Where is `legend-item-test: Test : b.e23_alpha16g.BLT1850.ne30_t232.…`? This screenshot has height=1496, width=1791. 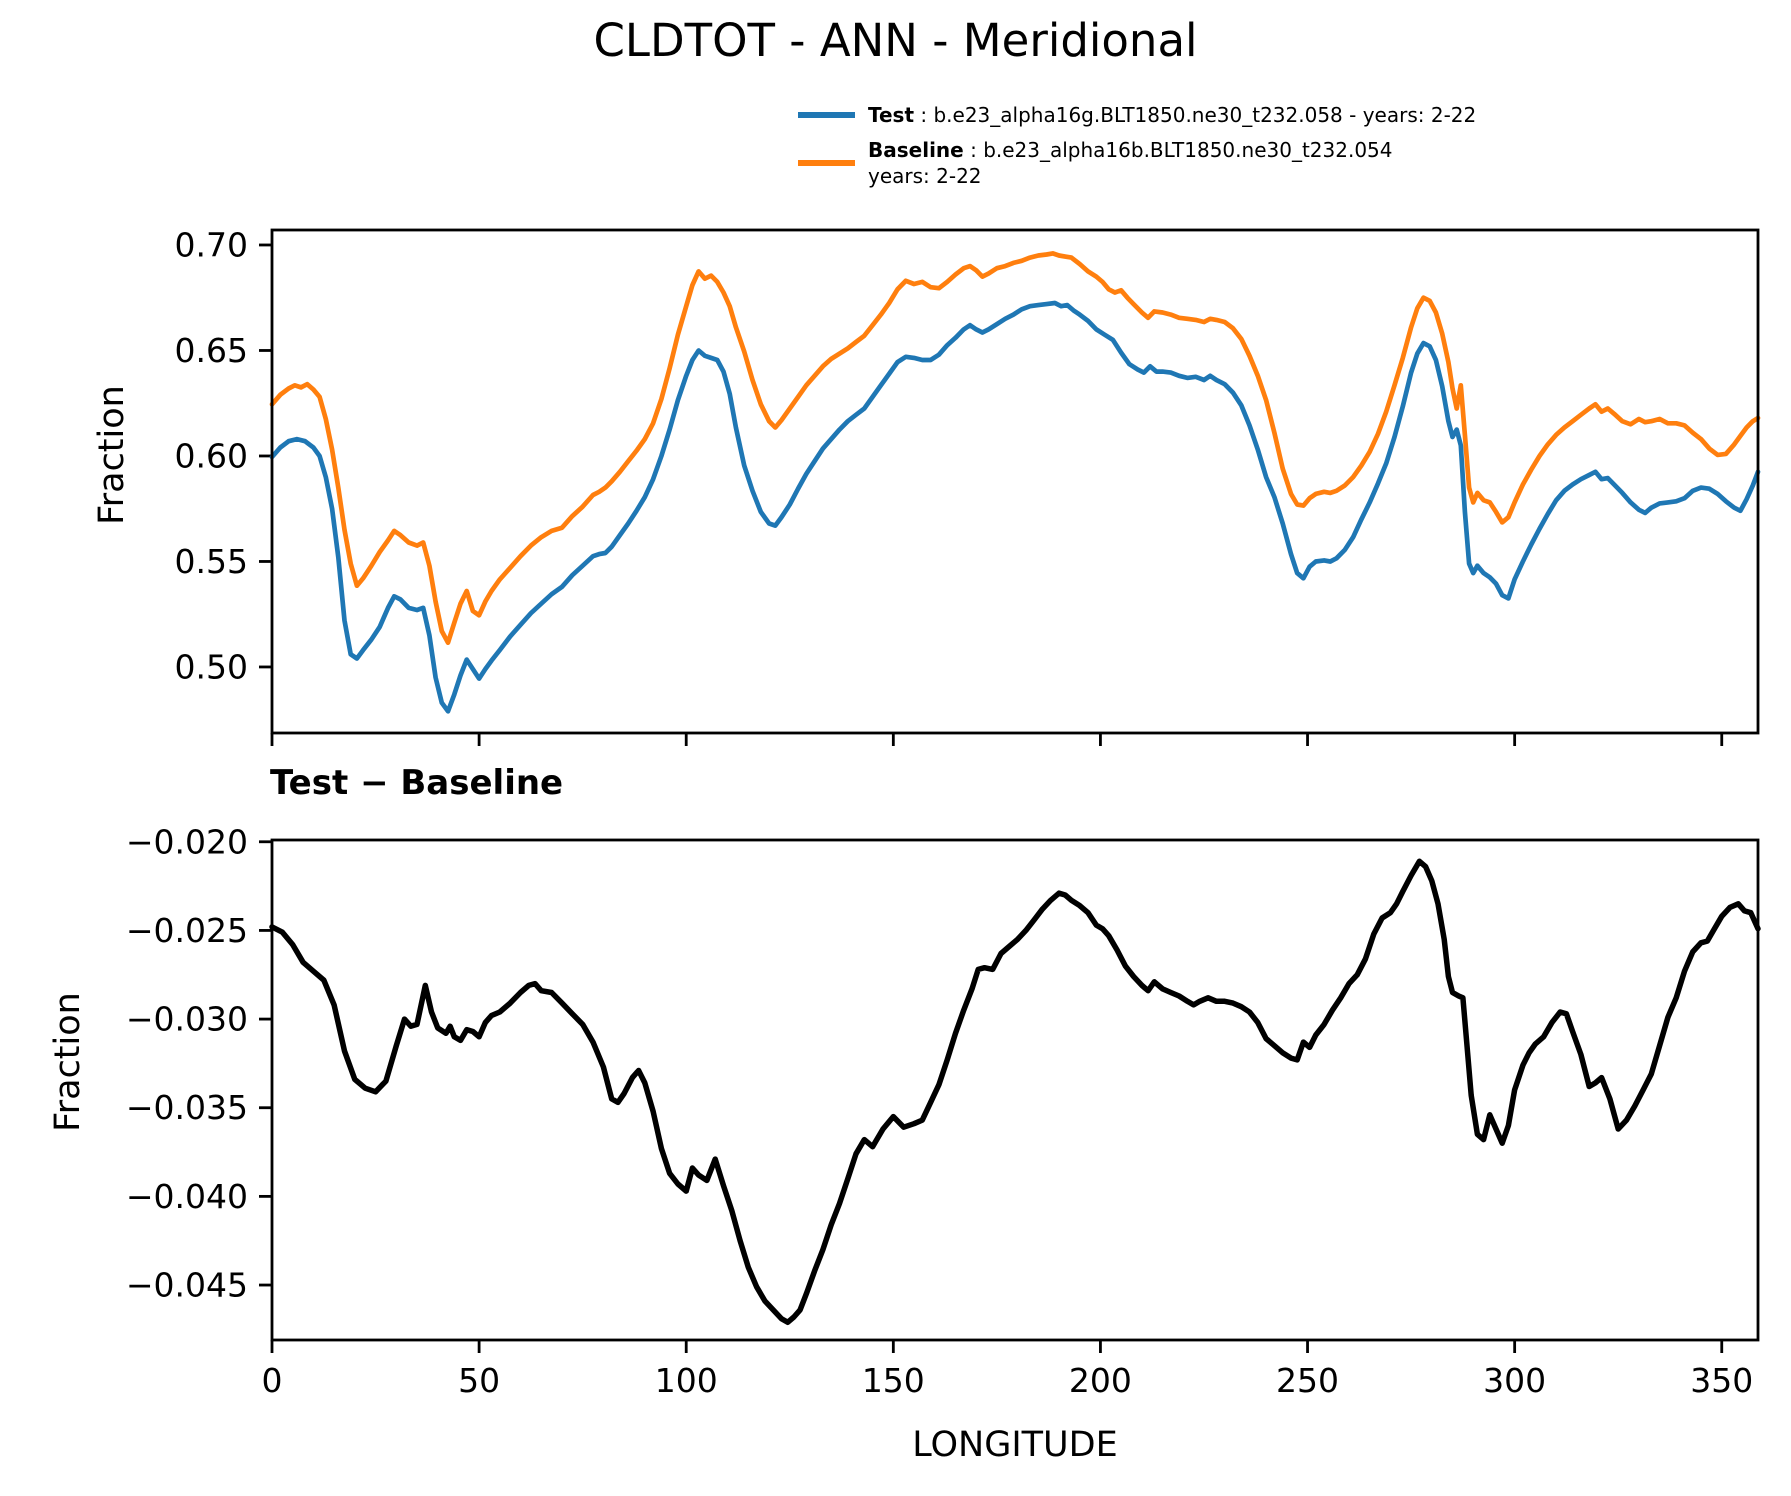
legend-item-test: Test : b.e23_alpha16g.BLT1850.ne30_t232.… is located at coordinates (1137, 115).